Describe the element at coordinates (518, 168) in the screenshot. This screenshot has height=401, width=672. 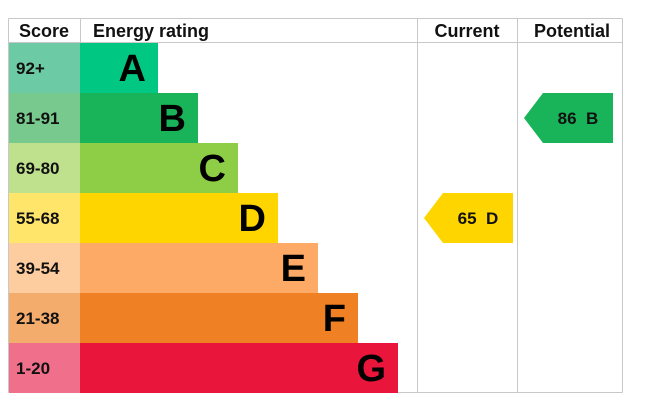
I see `rating-arrows: 65 D 86 B` at that location.